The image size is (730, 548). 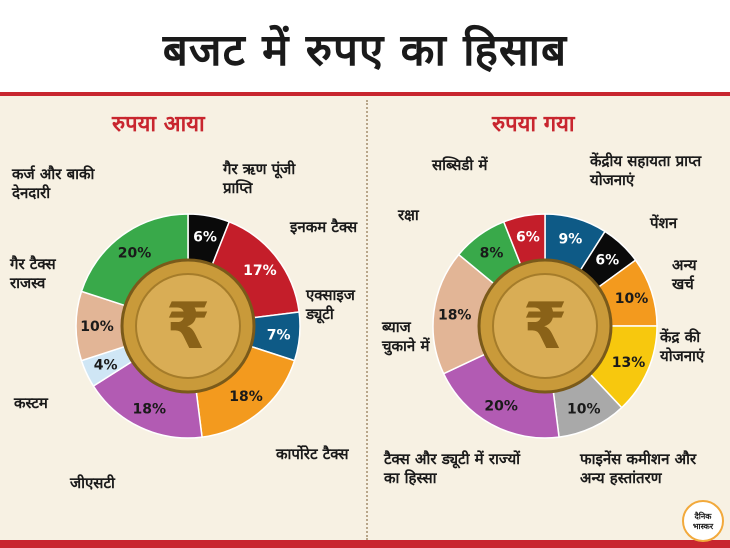 What do you see at coordinates (149, 409) in the screenshot?
I see `slice-value-label-0-4: 18%` at bounding box center [149, 409].